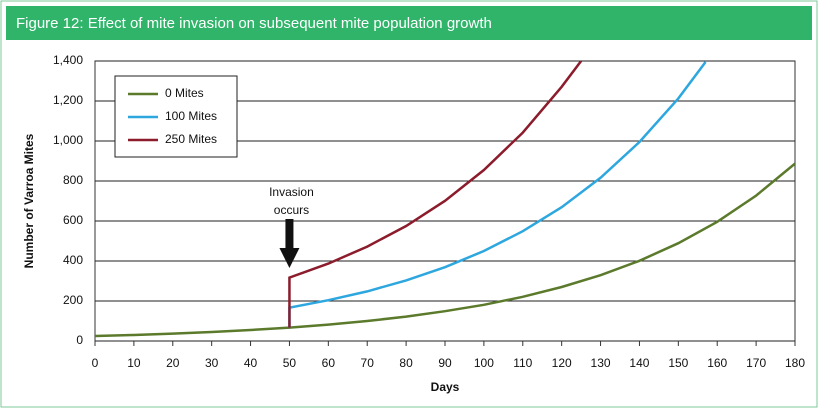 This screenshot has height=415, width=818. What do you see at coordinates (639, 363) in the screenshot?
I see `x-tick-label: 140` at bounding box center [639, 363].